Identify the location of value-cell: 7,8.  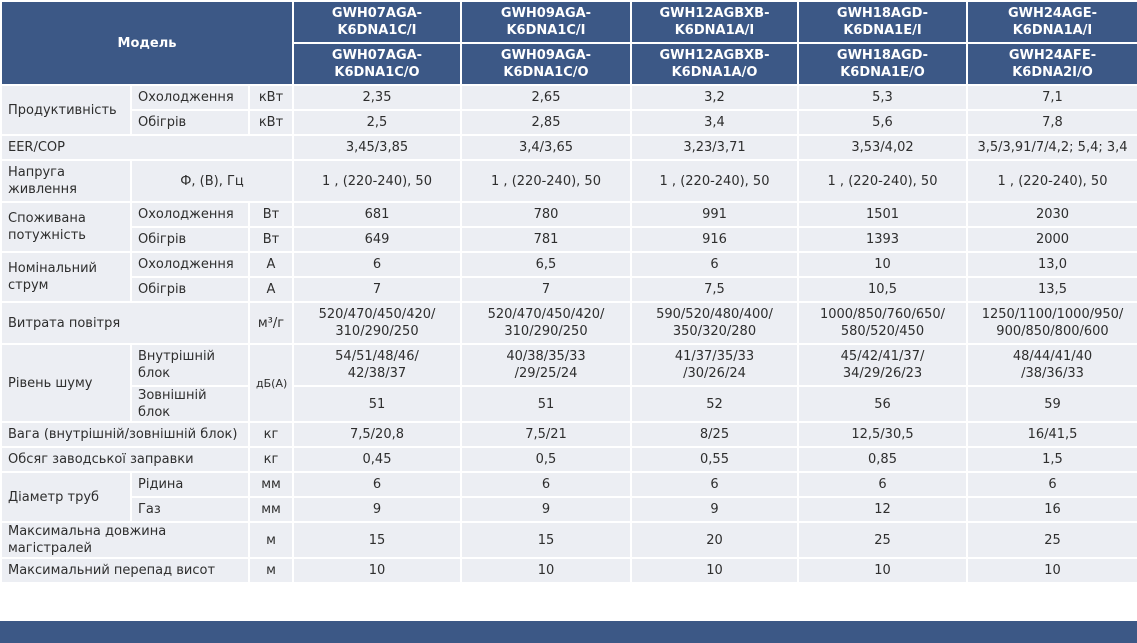
(1051, 122).